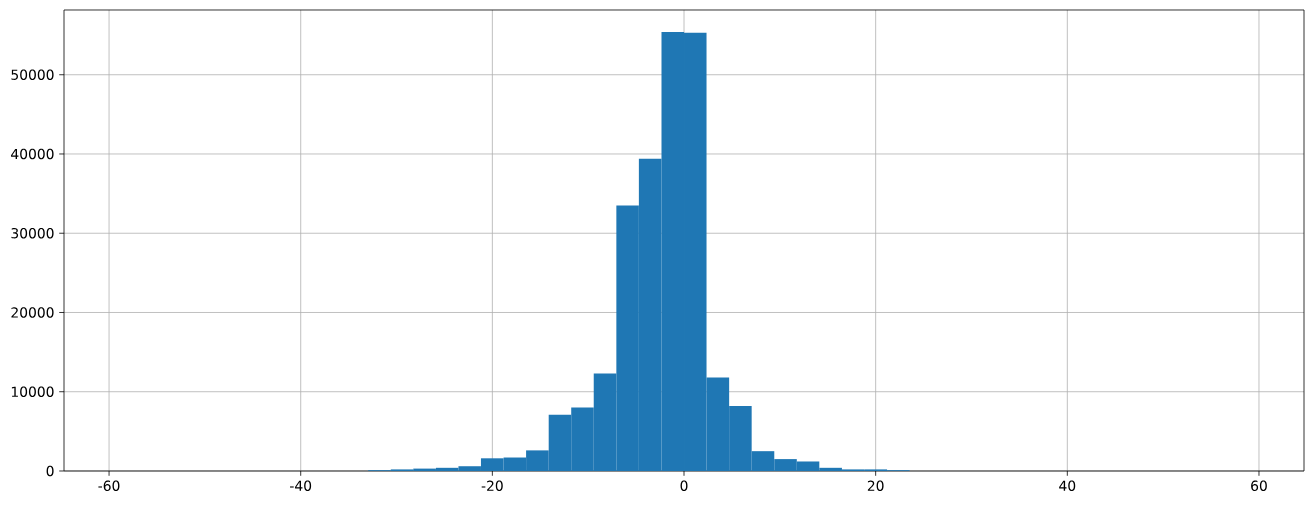 The width and height of the screenshot is (1313, 505). I want to click on x-tick-label: -20, so click(492, 485).